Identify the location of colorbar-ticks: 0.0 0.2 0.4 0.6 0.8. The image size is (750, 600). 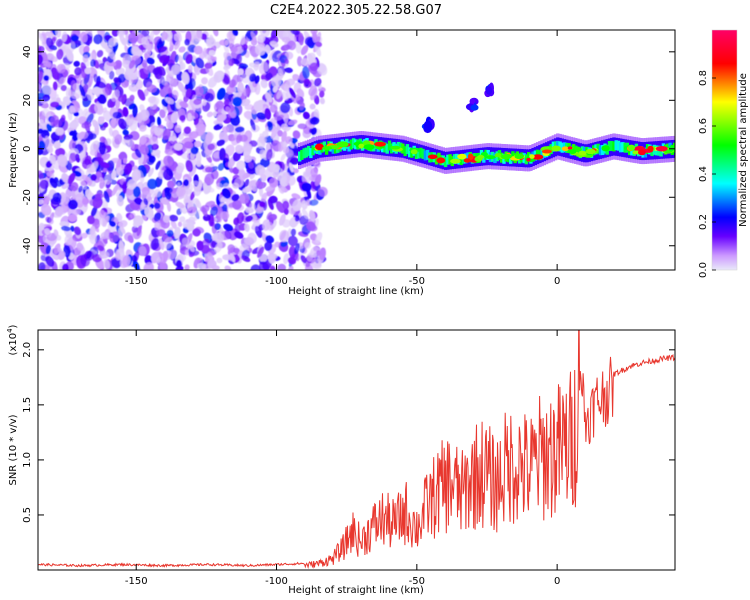
(707, 174).